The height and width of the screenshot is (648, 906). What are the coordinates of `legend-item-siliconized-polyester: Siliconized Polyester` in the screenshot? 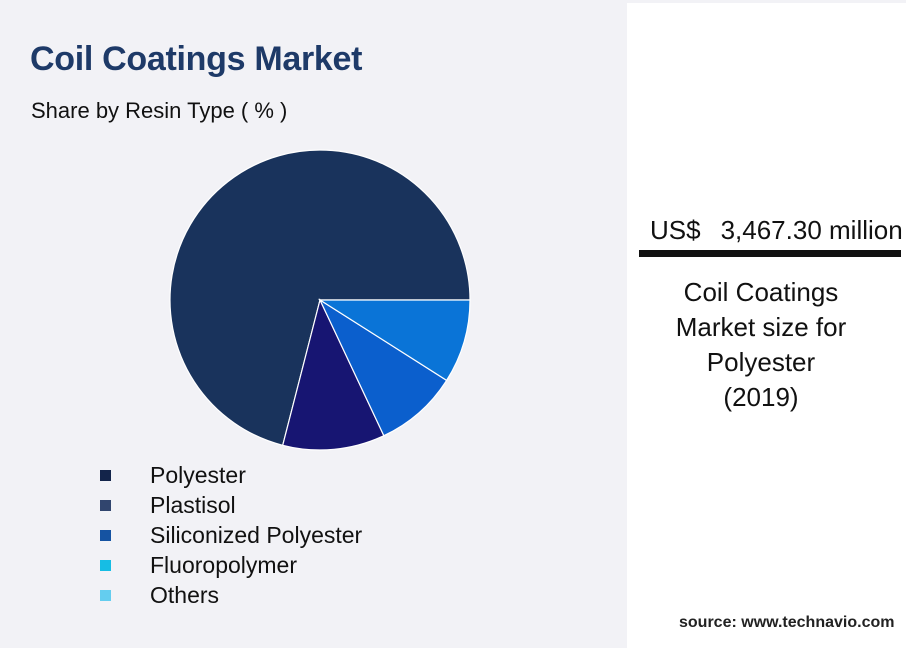 It's located at (231, 535).